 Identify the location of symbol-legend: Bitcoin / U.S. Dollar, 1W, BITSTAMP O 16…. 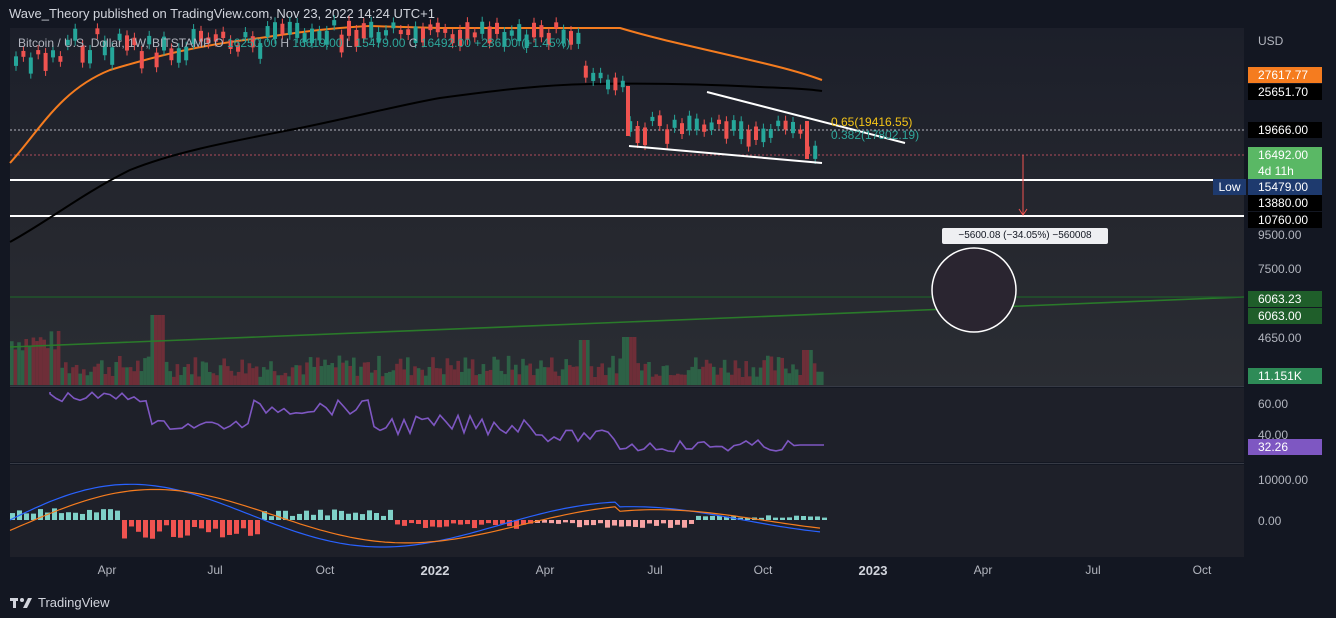
(294, 43).